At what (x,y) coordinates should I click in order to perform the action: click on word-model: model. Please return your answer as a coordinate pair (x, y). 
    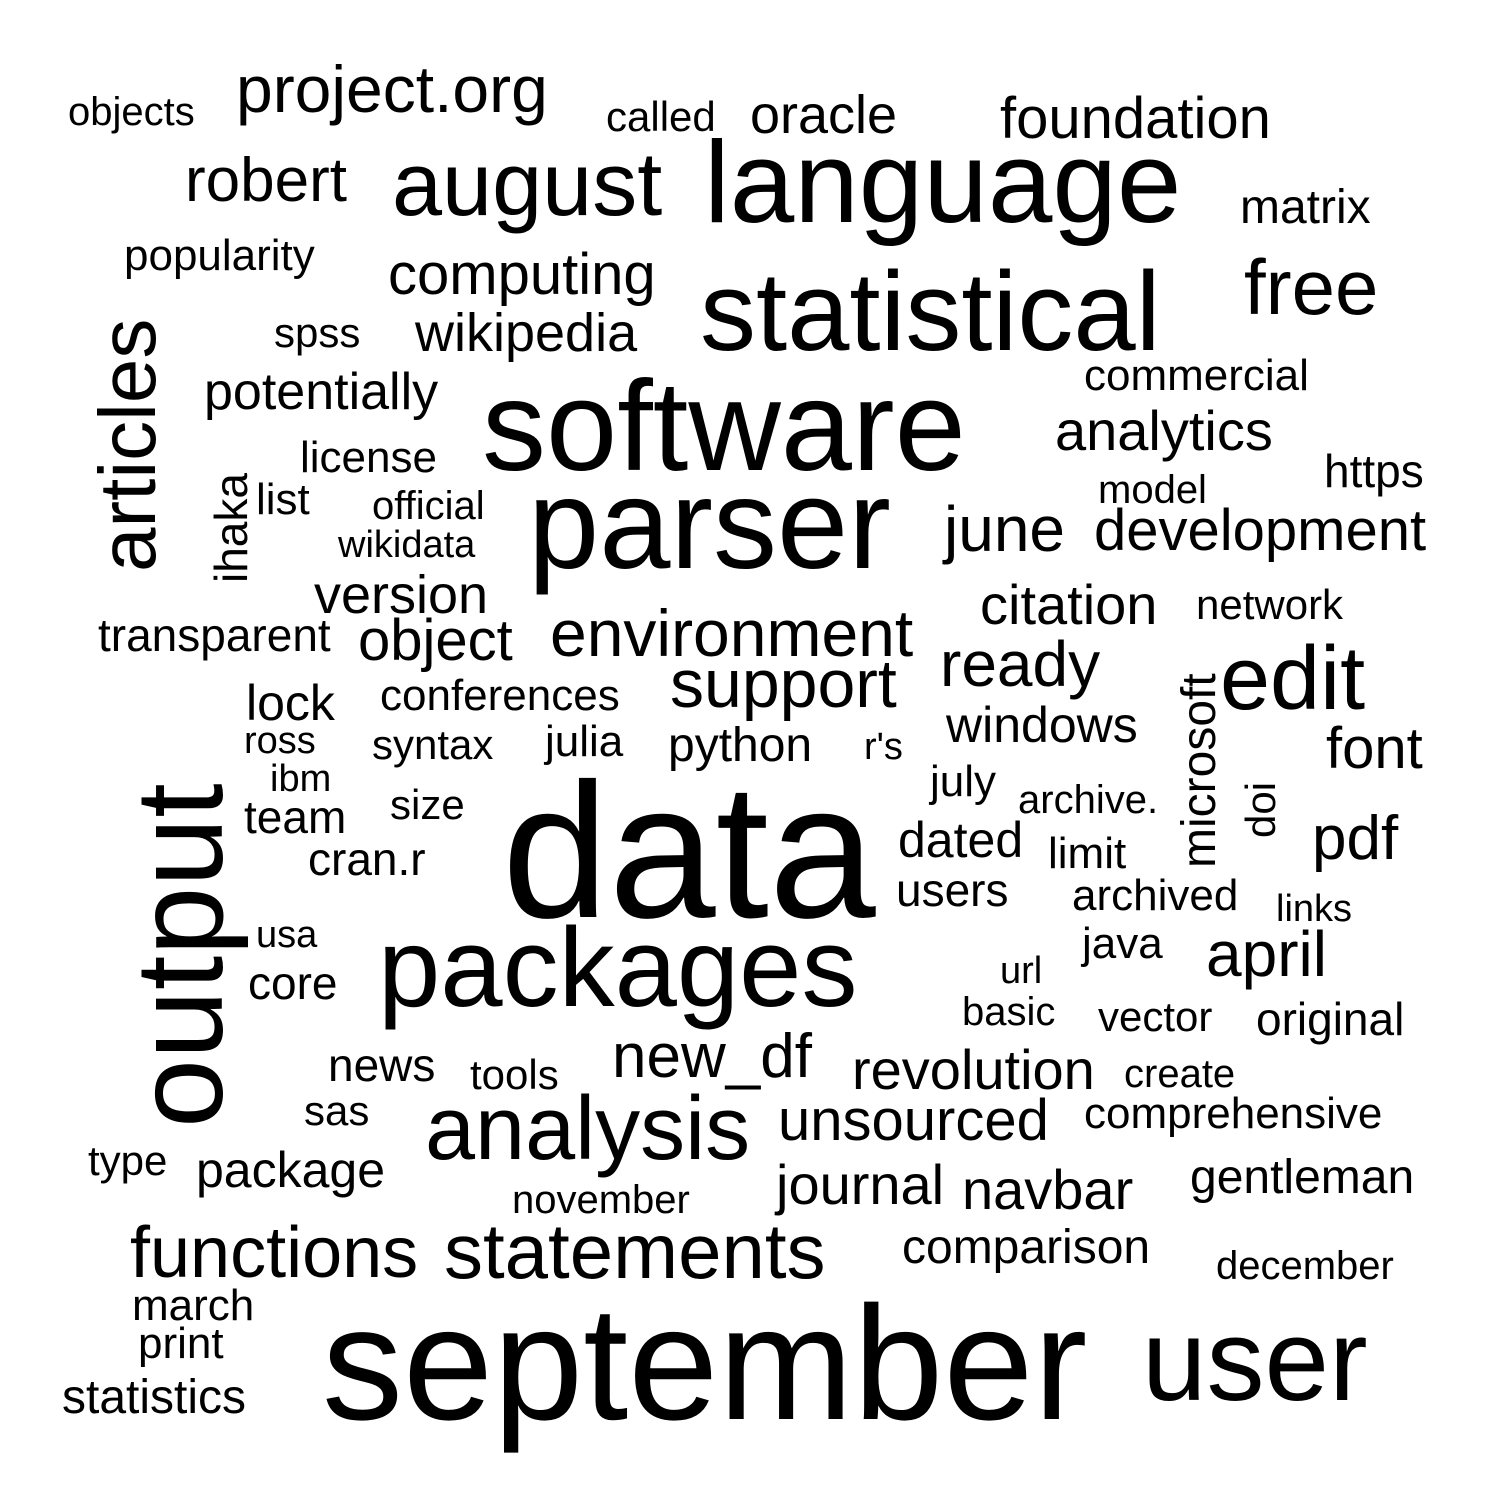
    Looking at the image, I should click on (1152, 490).